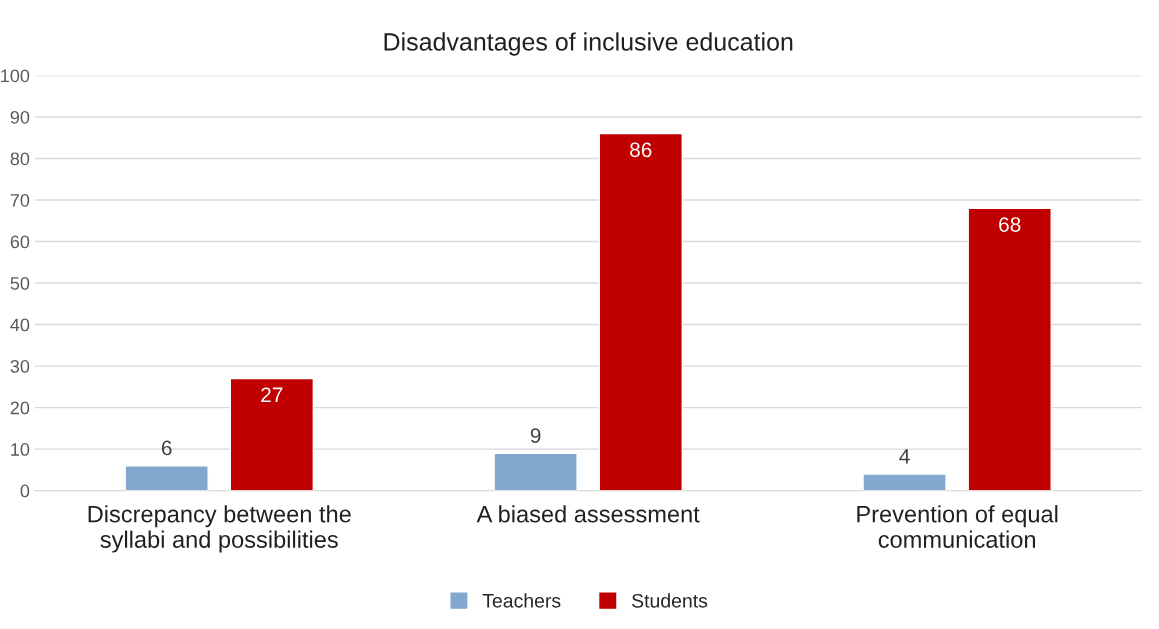 The image size is (1159, 629). Describe the element at coordinates (25, 491) in the screenshot. I see `y-tick-label: 0` at that location.